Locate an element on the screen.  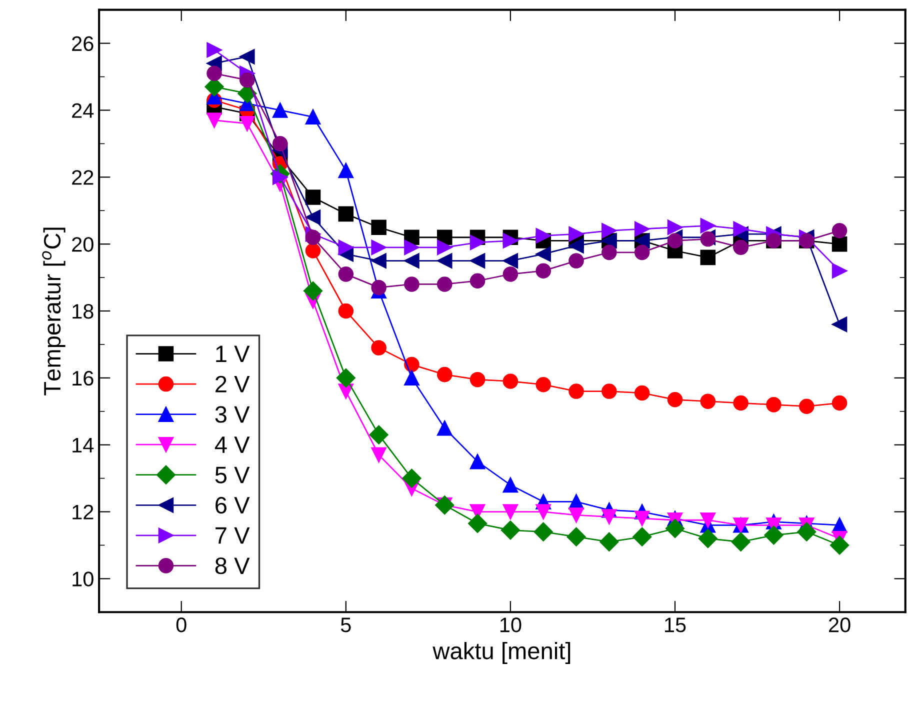
legend-label: 6 V is located at coordinates (233, 505).